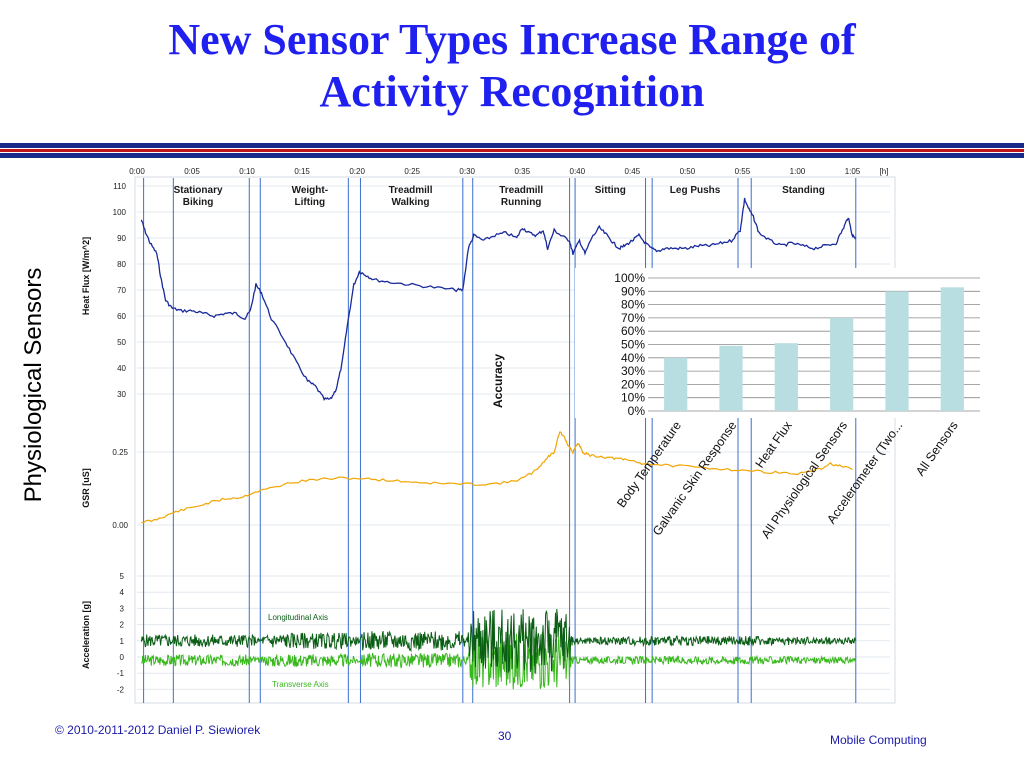 This screenshot has height=768, width=1024. Describe the element at coordinates (122, 576) in the screenshot. I see `acceleration-tick-label: 5` at that location.